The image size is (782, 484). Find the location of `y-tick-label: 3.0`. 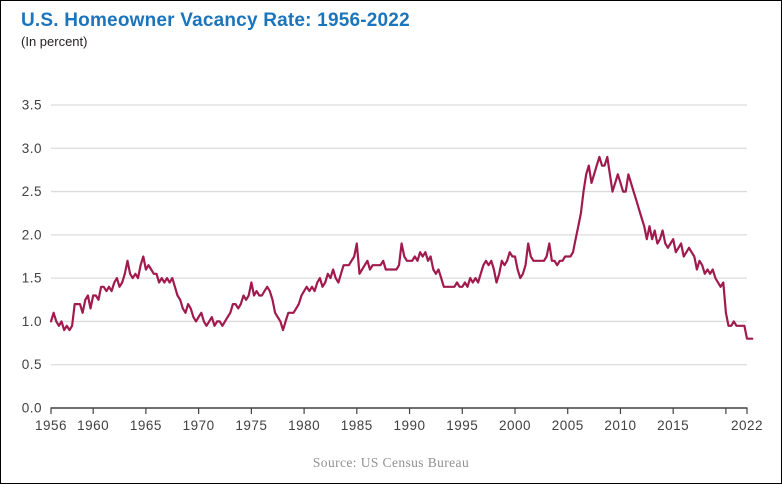

y-tick-label: 3.0 is located at coordinates (32, 148).